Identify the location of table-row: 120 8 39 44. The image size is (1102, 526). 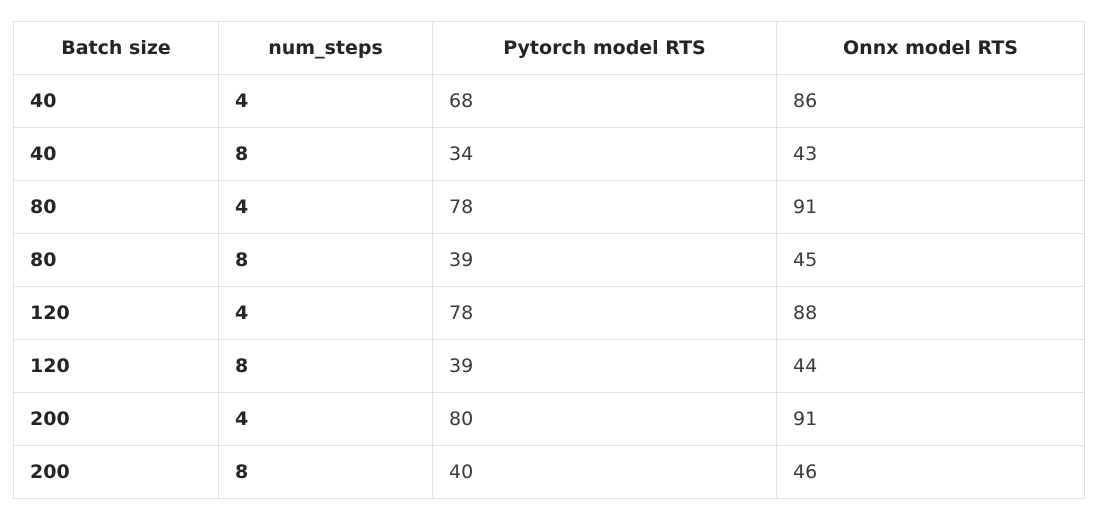
(549, 366).